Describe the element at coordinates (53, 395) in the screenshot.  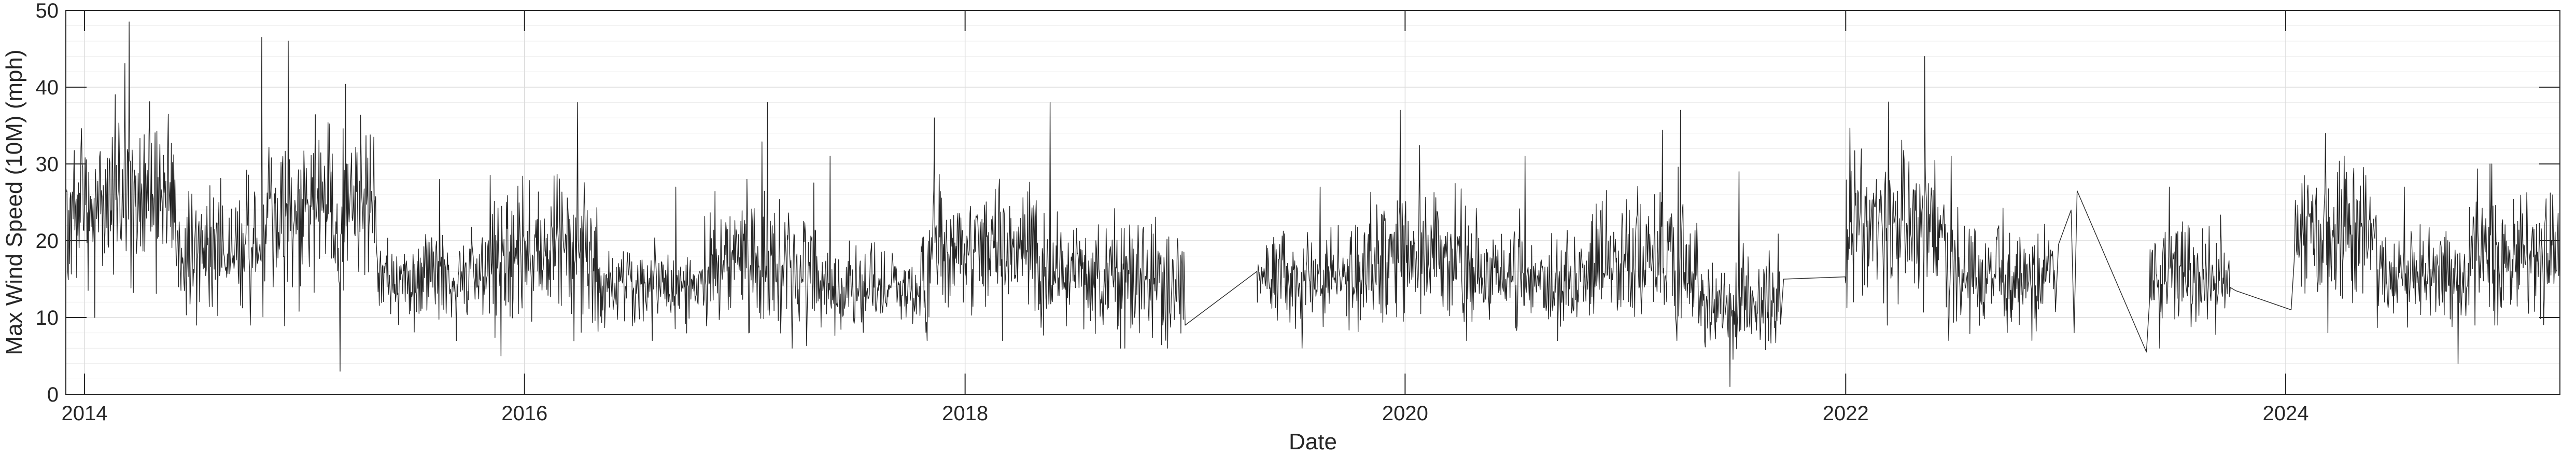
I see `y-tick-label: 0` at that location.